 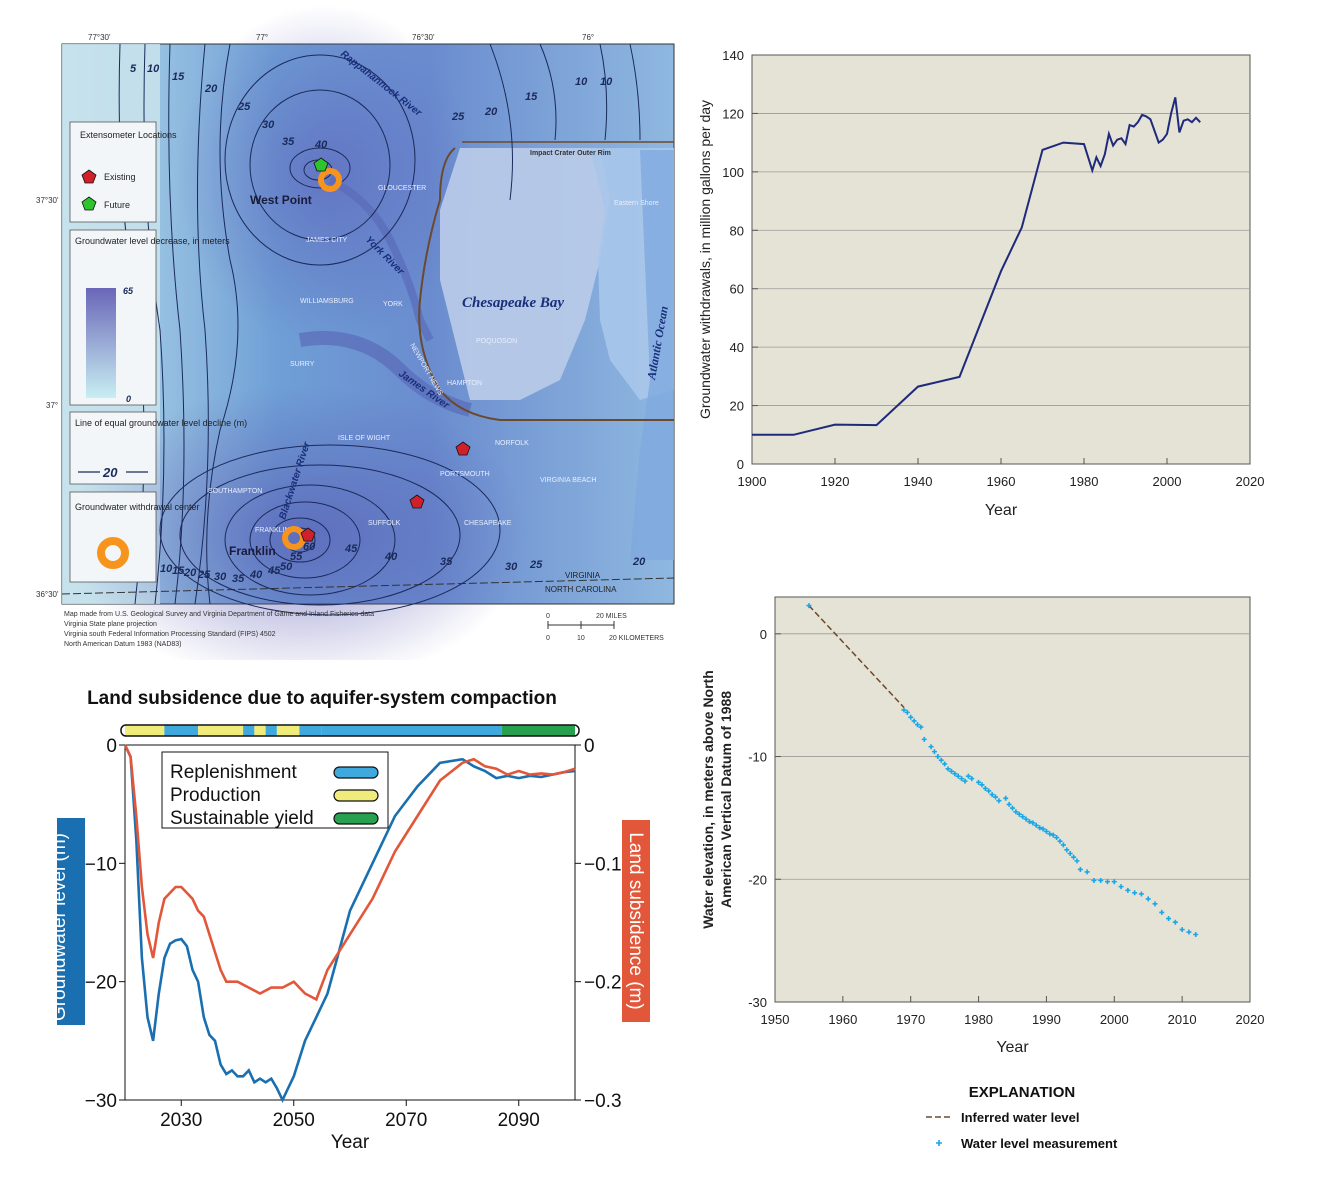 What do you see at coordinates (1039, 1143) in the screenshot?
I see `legend-measurement-label: Water level measurement` at bounding box center [1039, 1143].